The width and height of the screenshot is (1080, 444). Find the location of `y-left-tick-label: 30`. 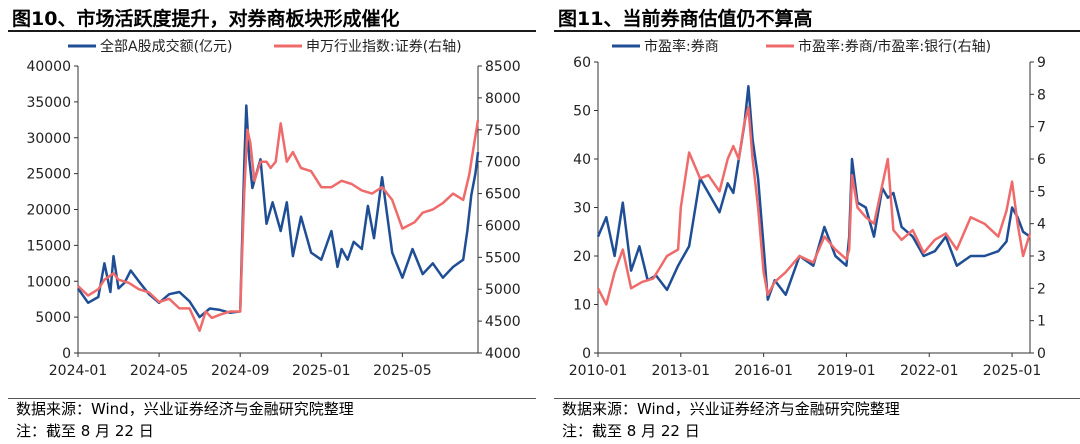

y-left-tick-label: 30 is located at coordinates (582, 209).